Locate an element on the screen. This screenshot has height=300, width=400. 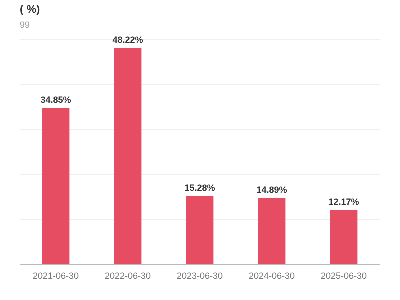
x-tick-label: 2023-06-30 is located at coordinates (200, 276).